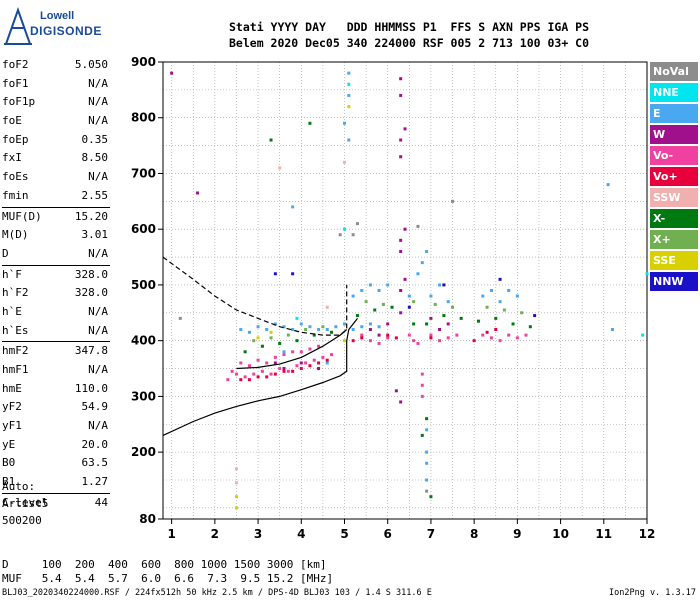 The width and height of the screenshot is (700, 600). What do you see at coordinates (56, 503) in the screenshot?
I see `param-row: C-level 44` at bounding box center [56, 503].